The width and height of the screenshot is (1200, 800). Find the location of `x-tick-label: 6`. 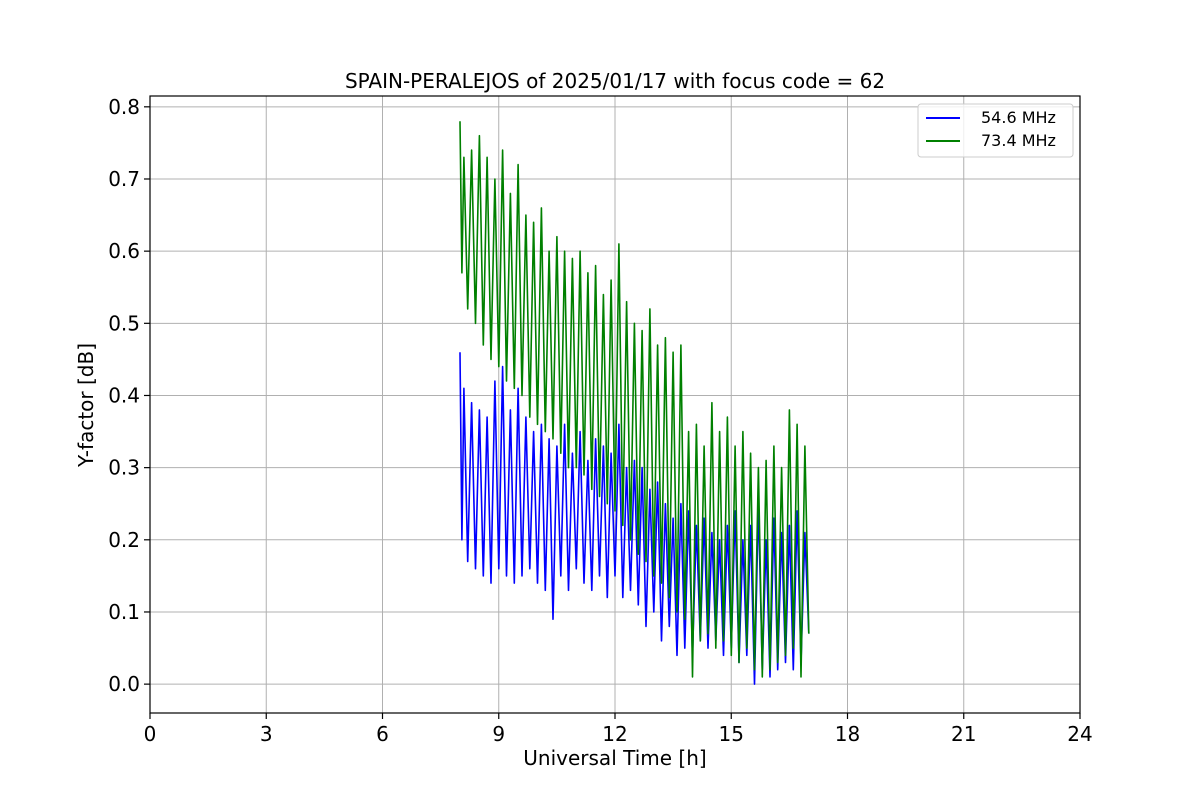

x-tick-label: 6 is located at coordinates (382, 734).